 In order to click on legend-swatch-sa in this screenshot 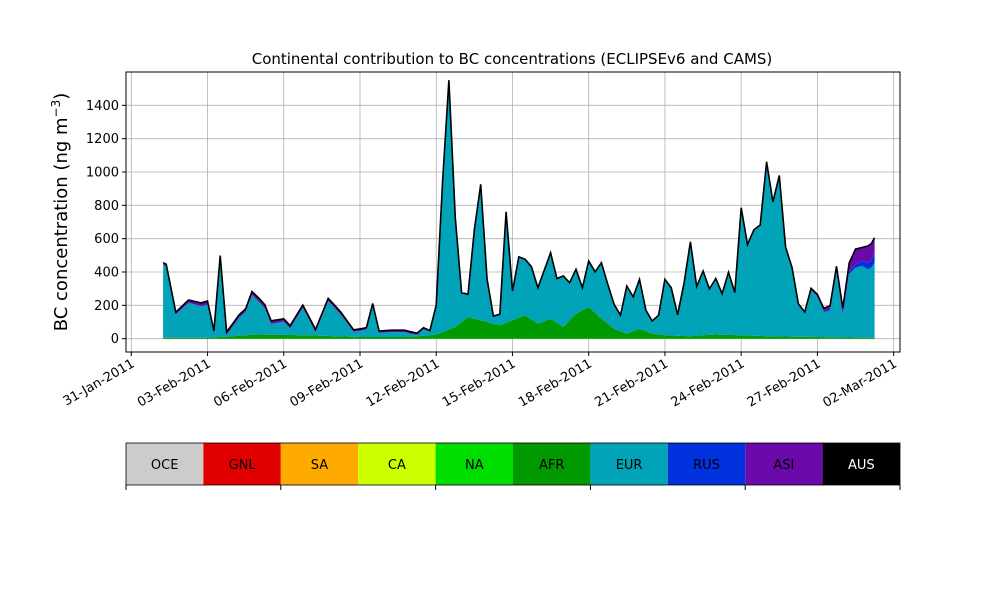, I will do `click(319, 464)`.